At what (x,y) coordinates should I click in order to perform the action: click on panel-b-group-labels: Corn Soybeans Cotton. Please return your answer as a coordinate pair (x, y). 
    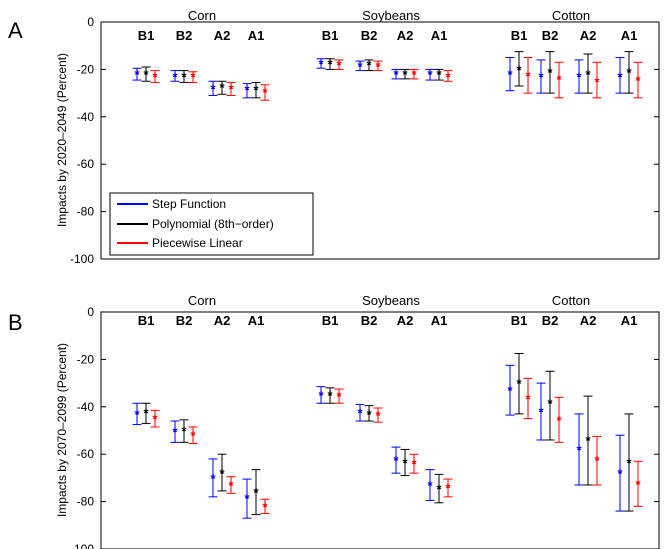
    Looking at the image, I should click on (389, 300).